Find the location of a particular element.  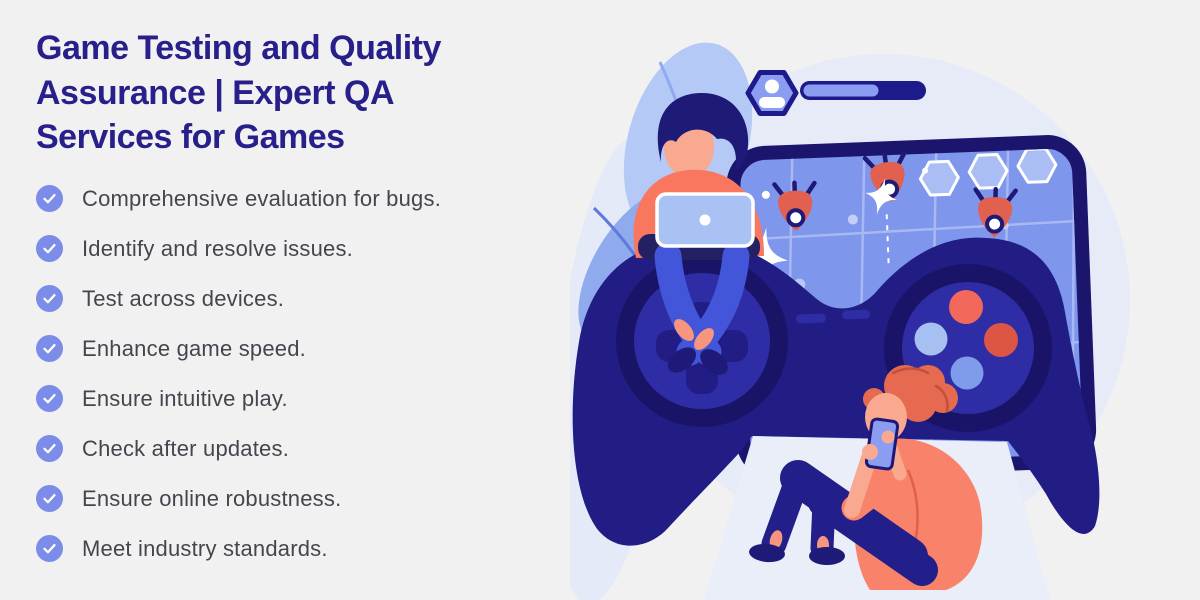

checklist-item: Meet industry standards. is located at coordinates (296, 549).